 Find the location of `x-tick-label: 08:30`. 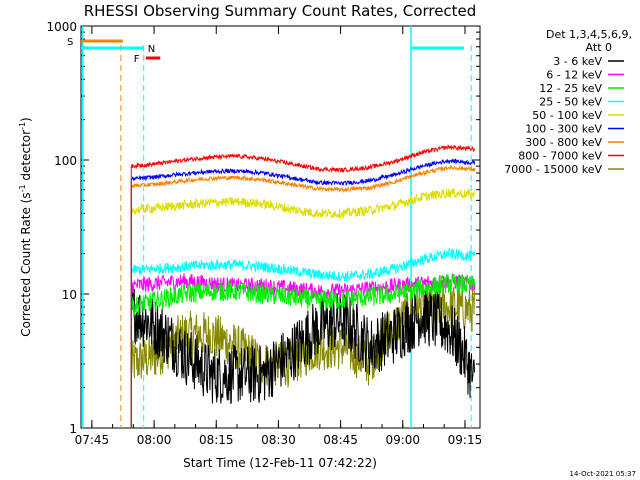

x-tick-label: 08:30 is located at coordinates (278, 440).